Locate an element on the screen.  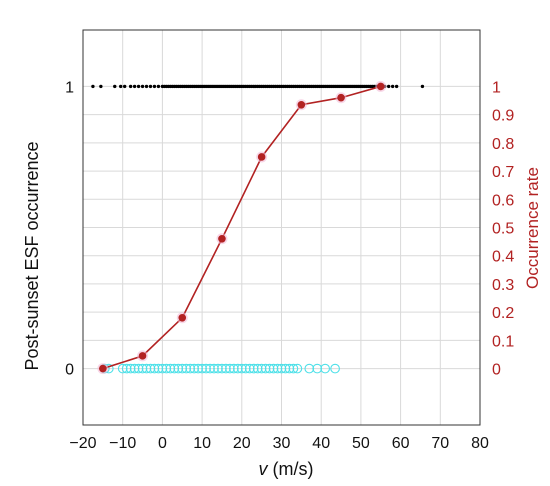
y-right-tick-label: 0.7 is located at coordinates (503, 172).